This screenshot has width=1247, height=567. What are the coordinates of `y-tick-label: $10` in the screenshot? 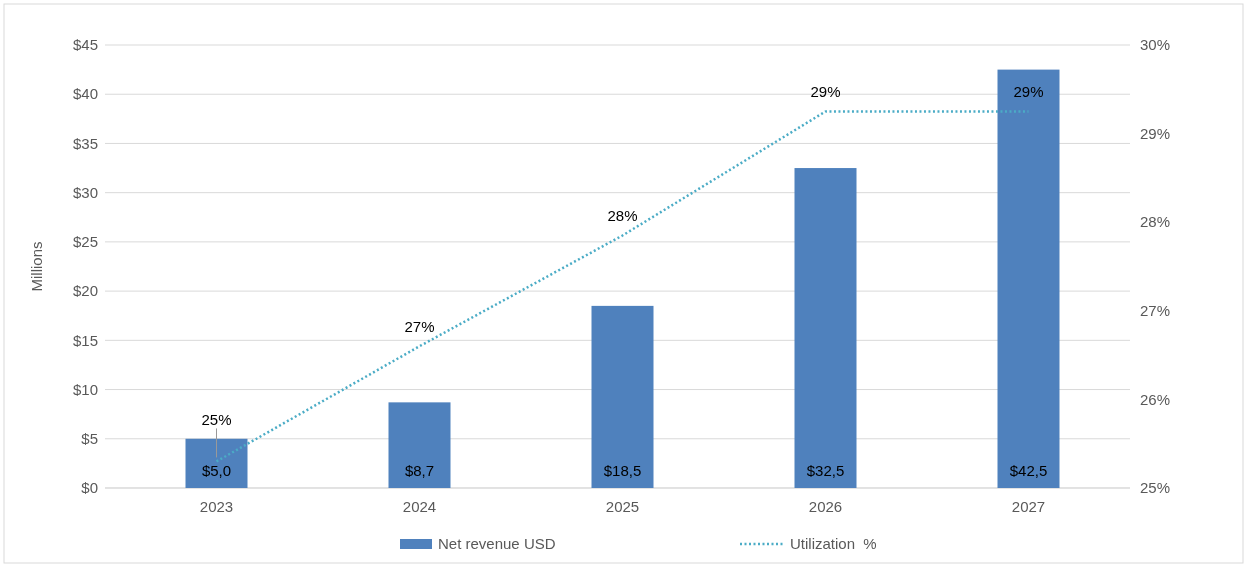 It's located at (85, 389).